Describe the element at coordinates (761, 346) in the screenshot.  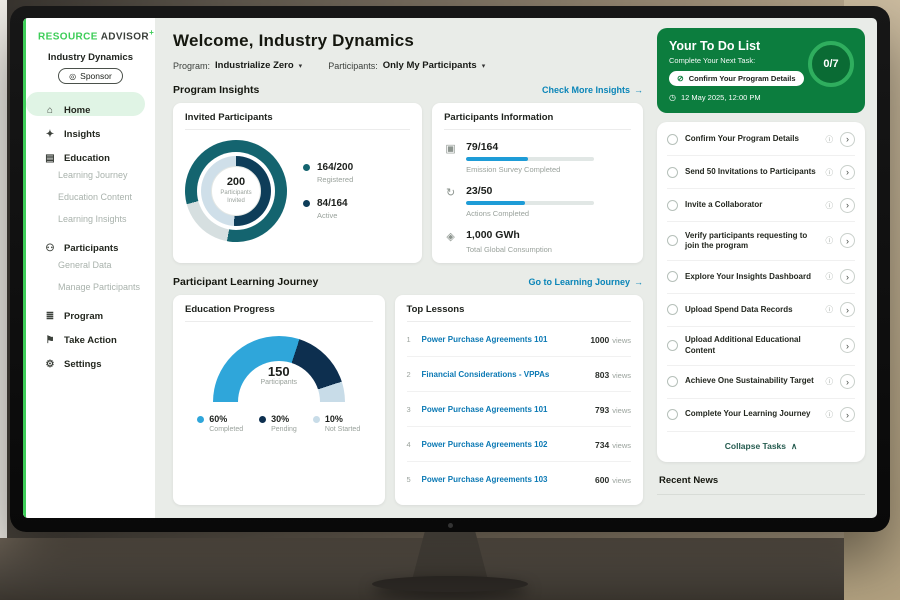
I see `todo-task-7: Upload Additional Educational Content ›` at that location.